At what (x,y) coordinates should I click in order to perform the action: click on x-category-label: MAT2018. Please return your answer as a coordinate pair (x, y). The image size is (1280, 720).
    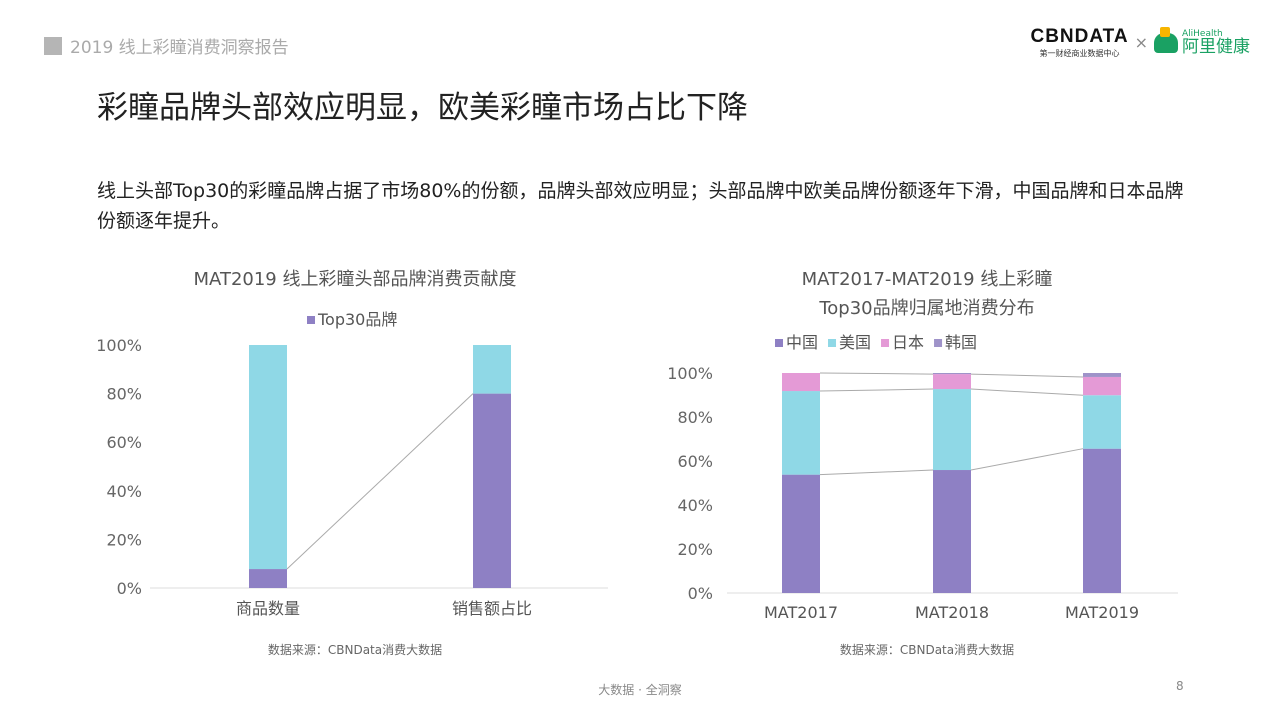
    Looking at the image, I should click on (952, 612).